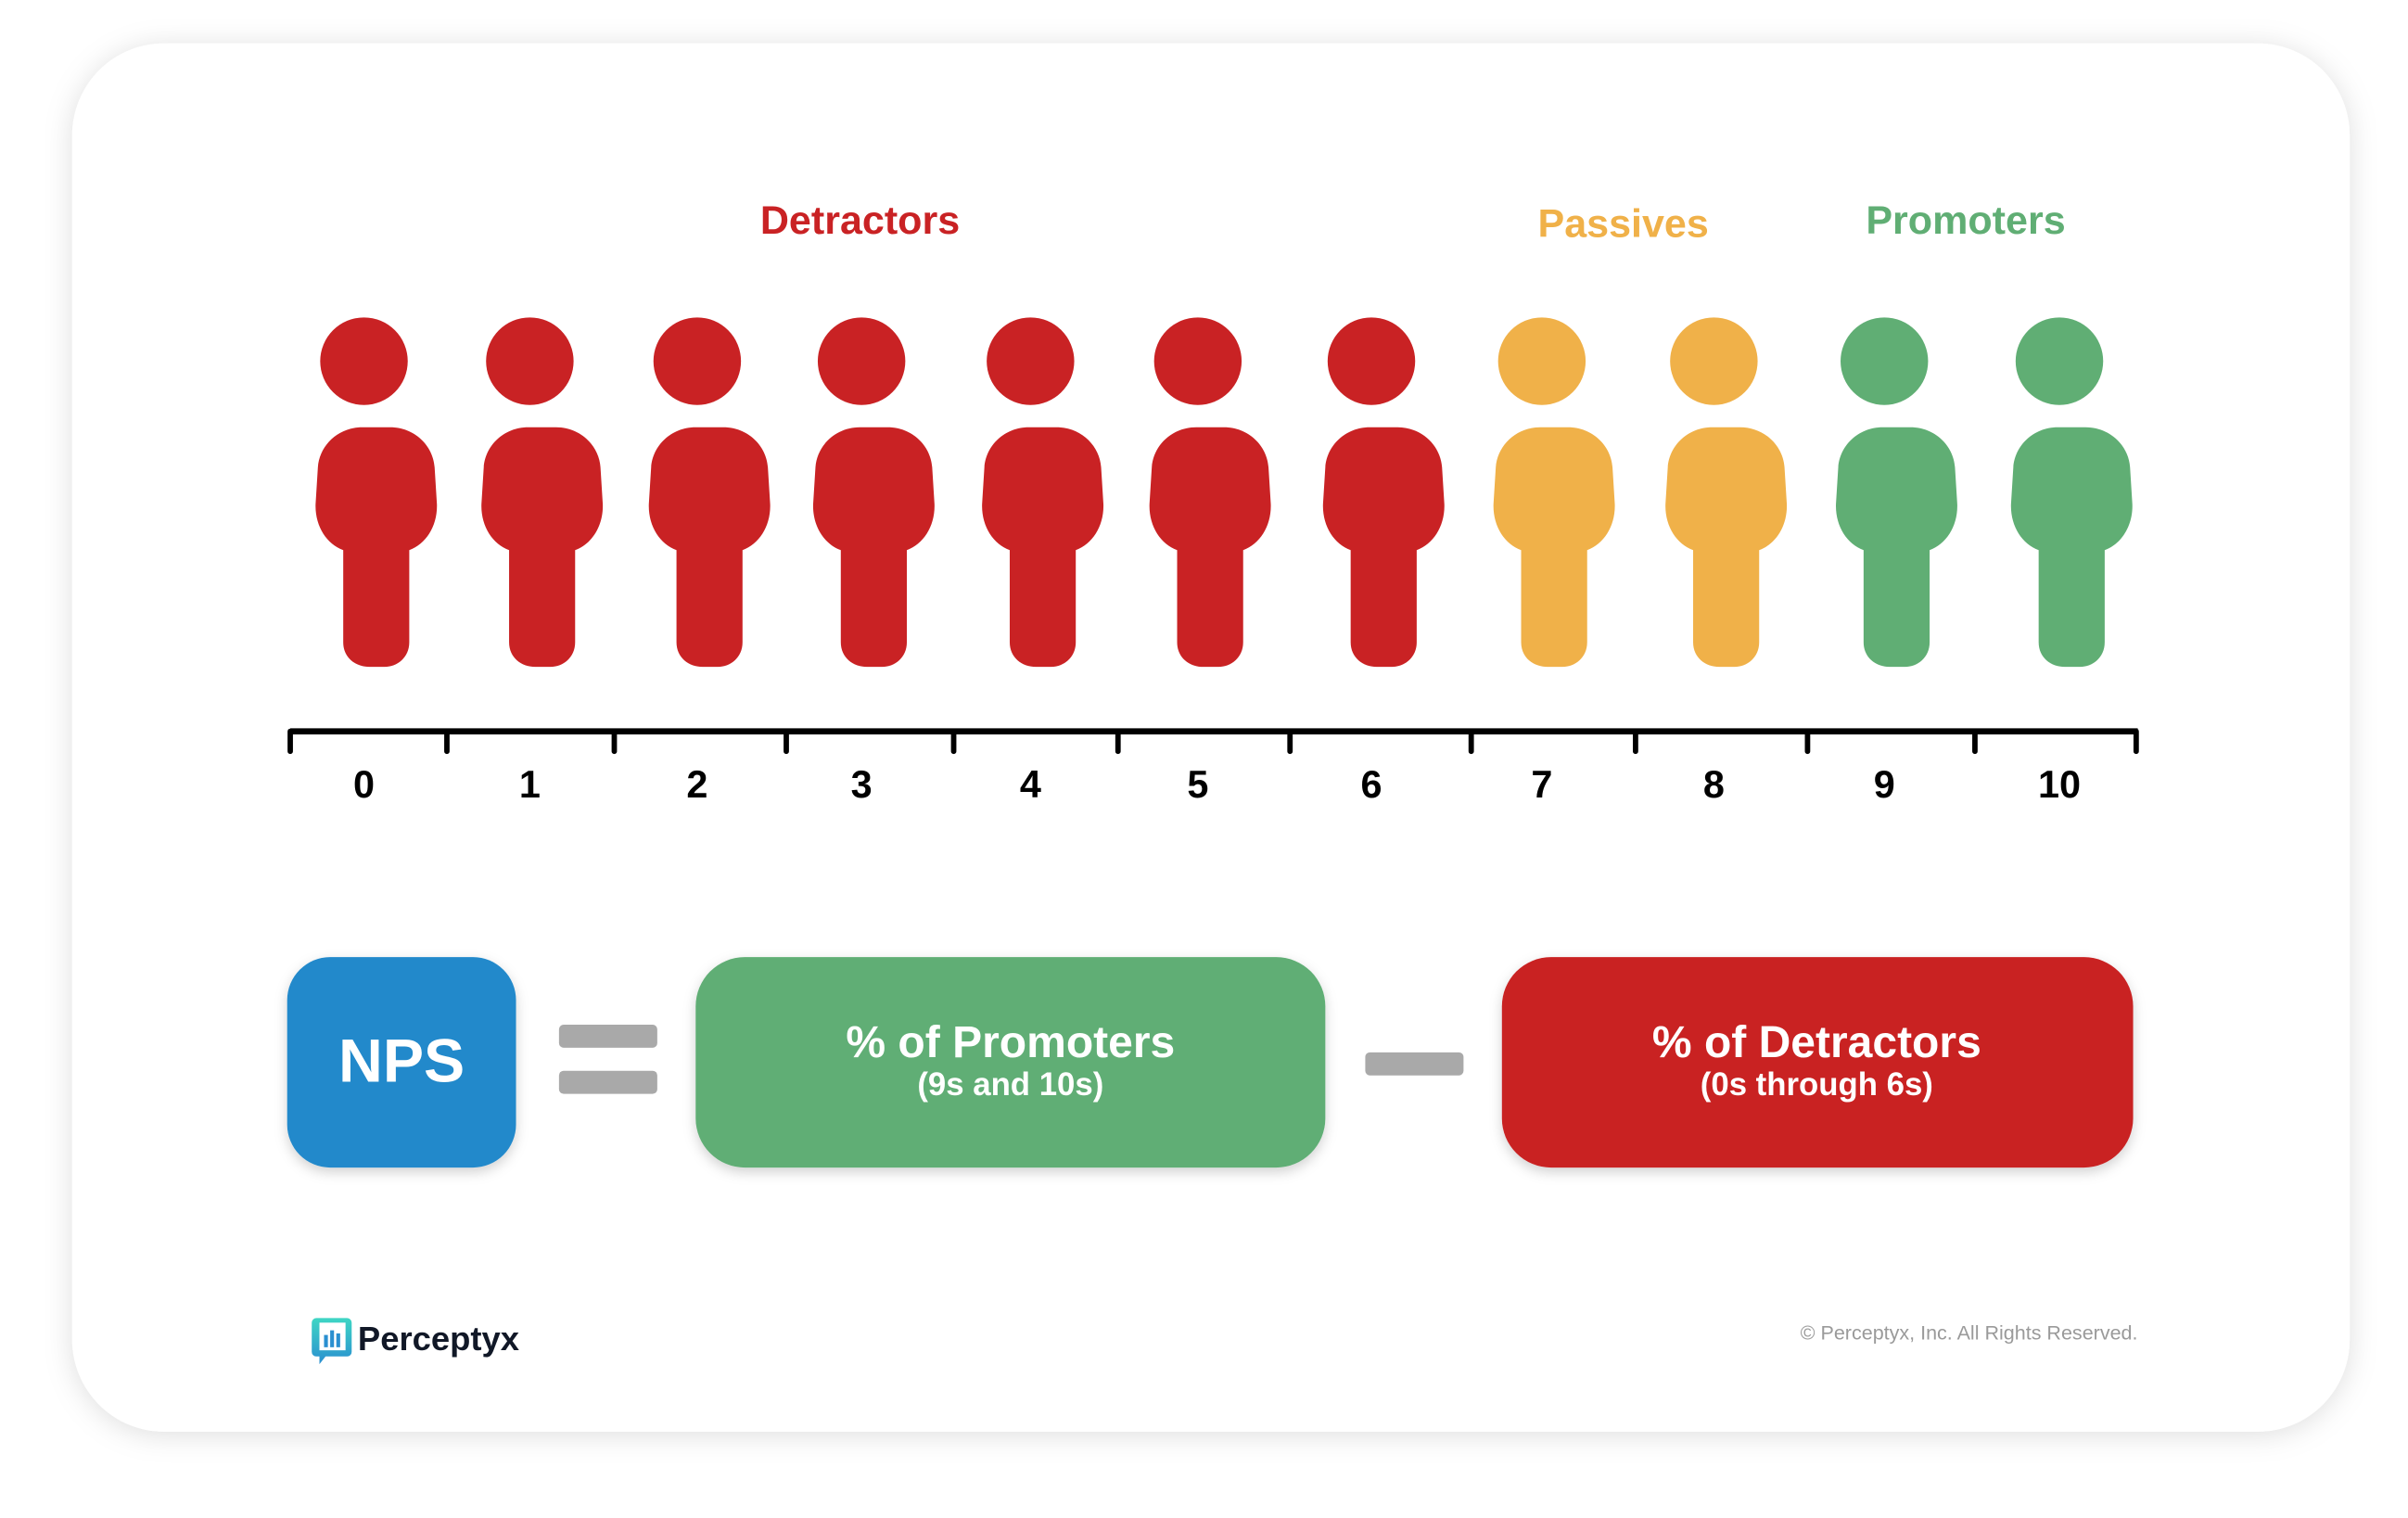  What do you see at coordinates (1816, 1042) in the screenshot?
I see `detractors-formula-title: % of Detractors` at bounding box center [1816, 1042].